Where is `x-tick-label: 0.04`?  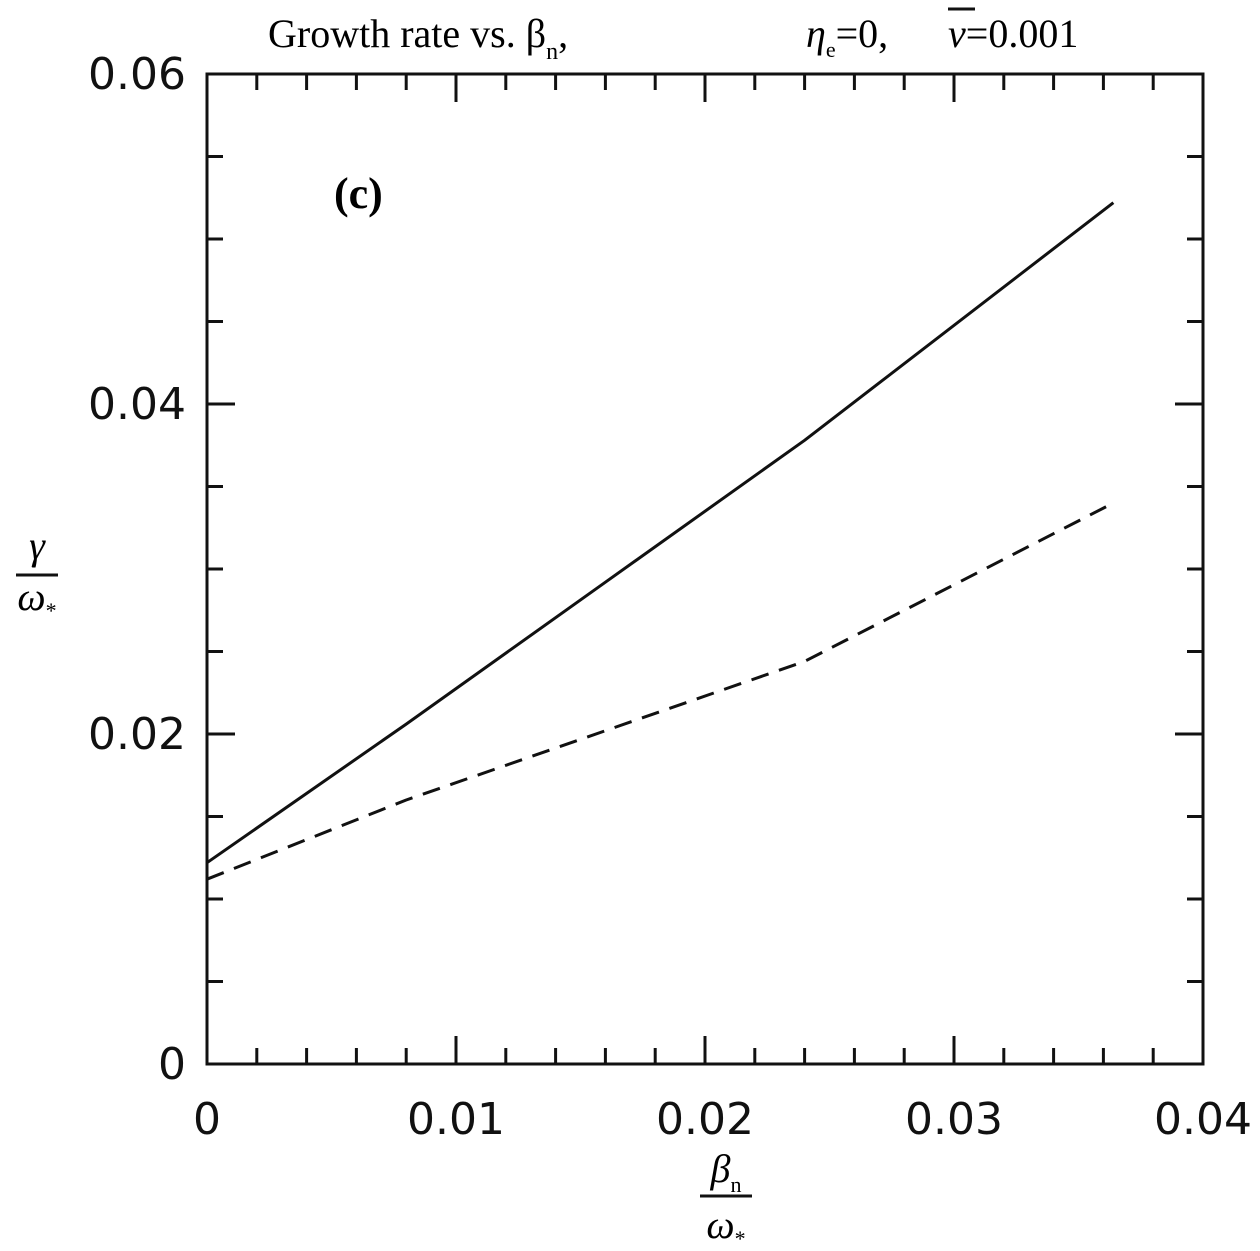
x-tick-label: 0.04 is located at coordinates (1203, 1119).